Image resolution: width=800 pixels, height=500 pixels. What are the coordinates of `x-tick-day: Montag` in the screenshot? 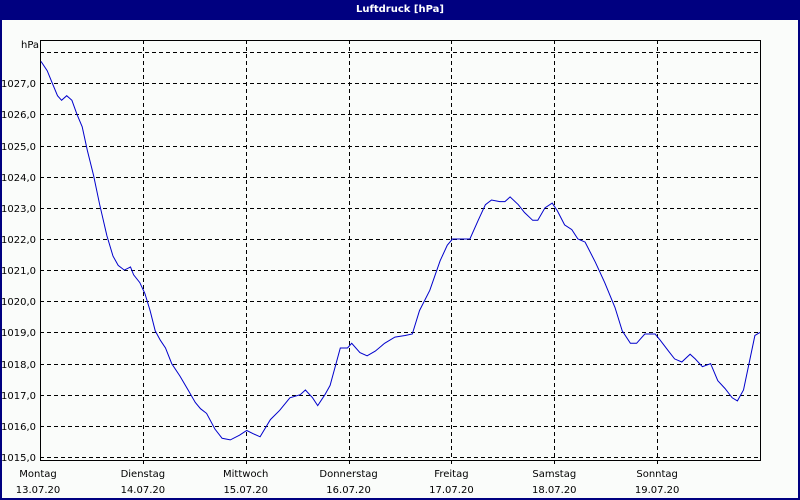 It's located at (37, 474).